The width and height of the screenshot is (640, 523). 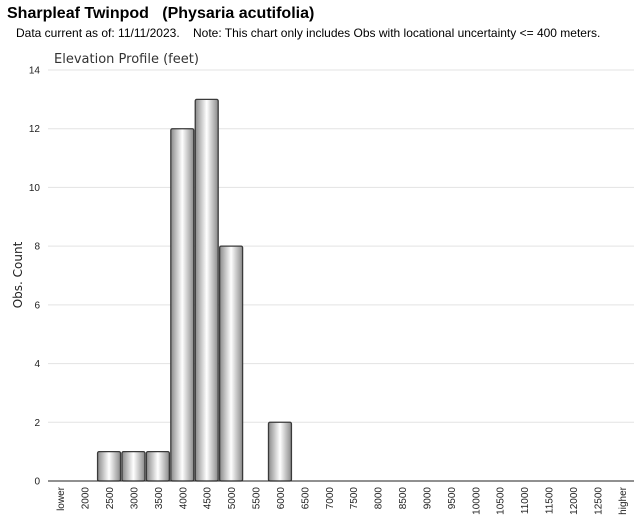 I want to click on x-tick-label: 8000, so click(x=379, y=498).